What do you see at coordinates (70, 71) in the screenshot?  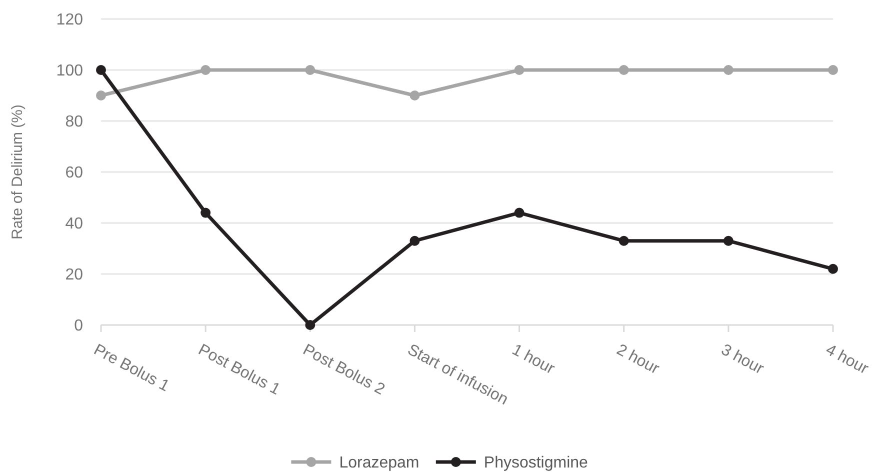 I see `y-tick-label: 100` at bounding box center [70, 71].